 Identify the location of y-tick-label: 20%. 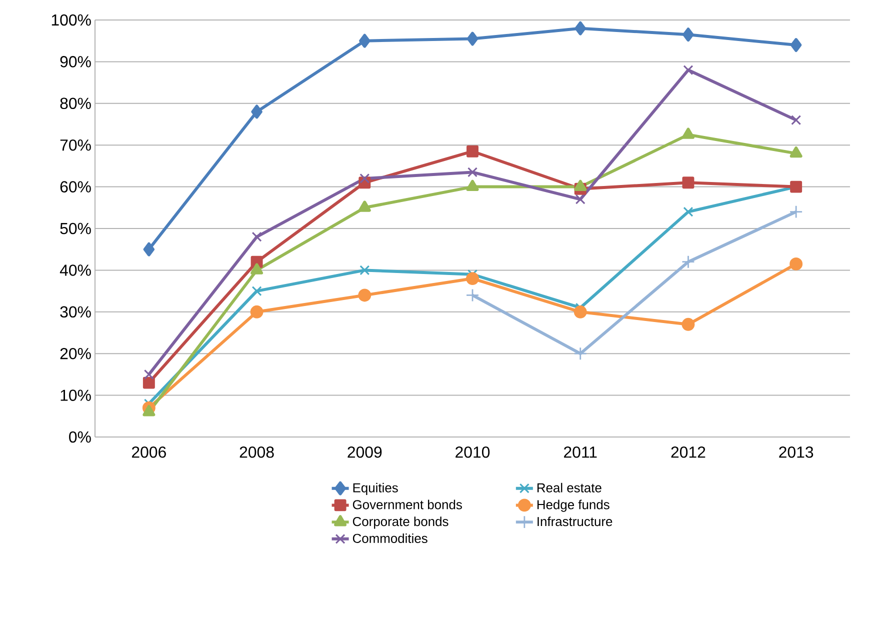
(75, 354).